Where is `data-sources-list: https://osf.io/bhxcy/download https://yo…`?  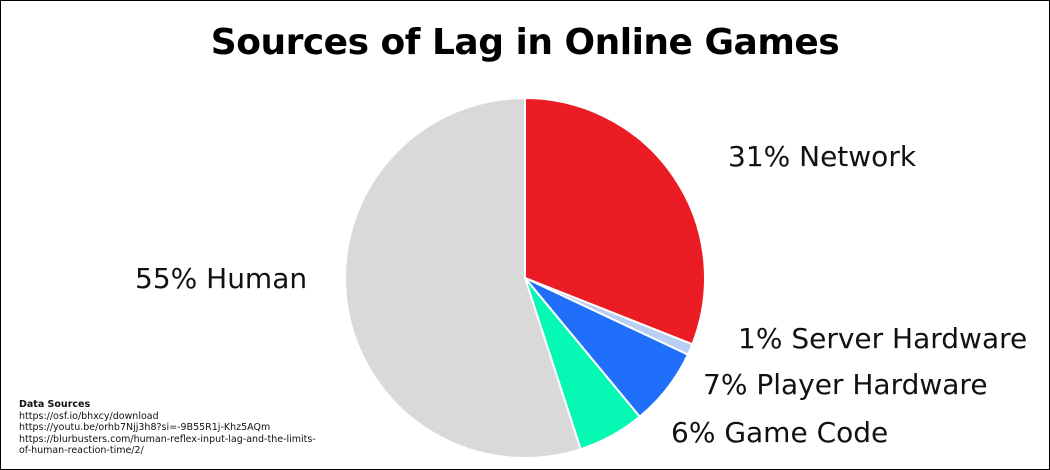
data-sources-list: https://osf.io/bhxcy/download https://yo… is located at coordinates (167, 434).